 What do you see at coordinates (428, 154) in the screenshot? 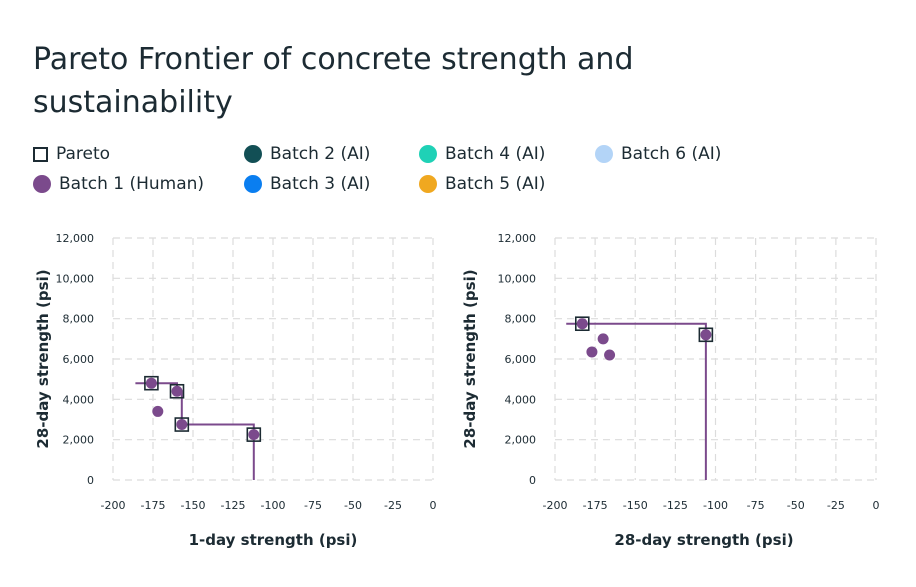
I see `batch-4-dot-icon` at bounding box center [428, 154].